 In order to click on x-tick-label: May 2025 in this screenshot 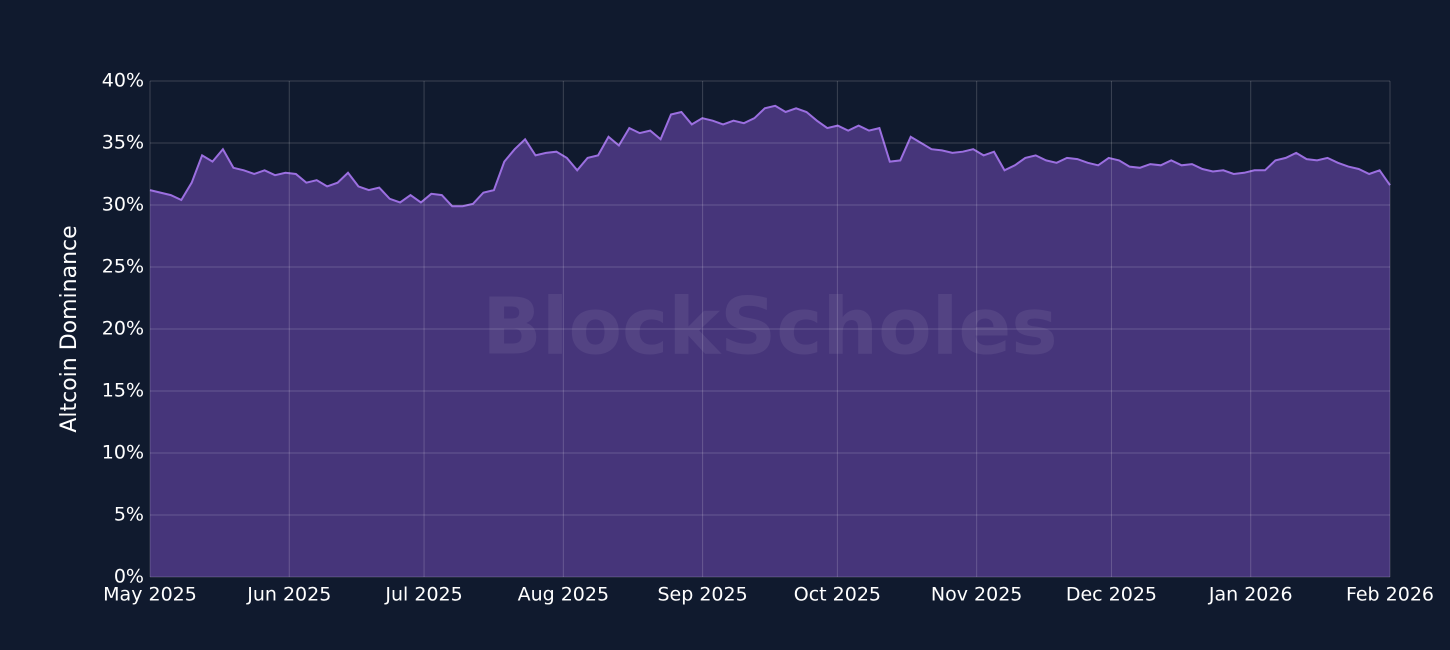, I will do `click(150, 595)`.